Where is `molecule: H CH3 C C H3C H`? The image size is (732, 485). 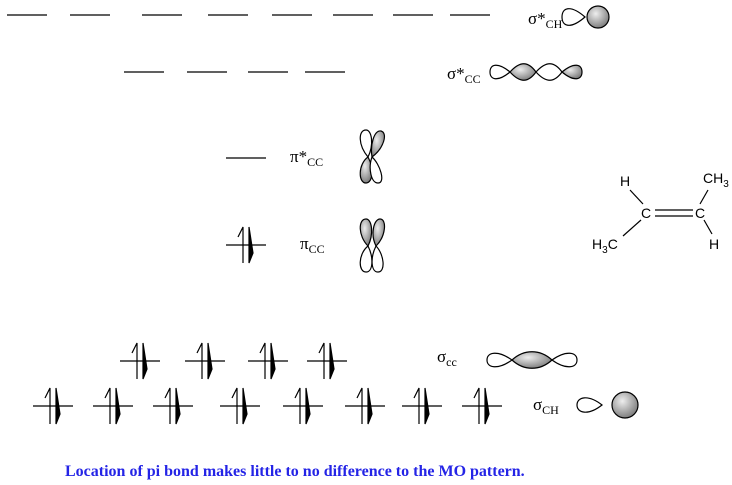 molecule: H CH3 C C H3C H is located at coordinates (660, 213).